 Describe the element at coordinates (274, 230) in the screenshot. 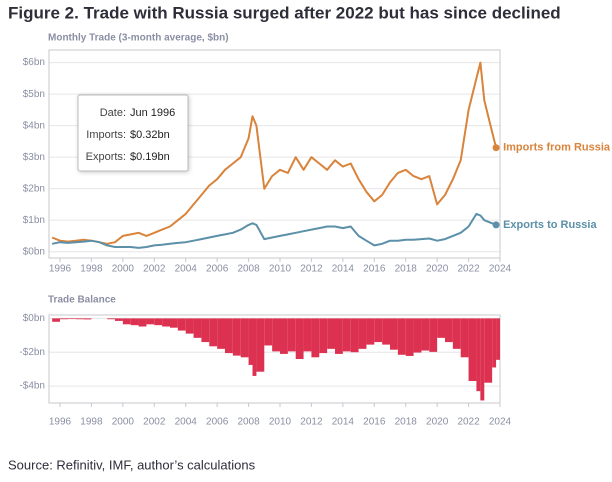

I see `series-line` at that location.